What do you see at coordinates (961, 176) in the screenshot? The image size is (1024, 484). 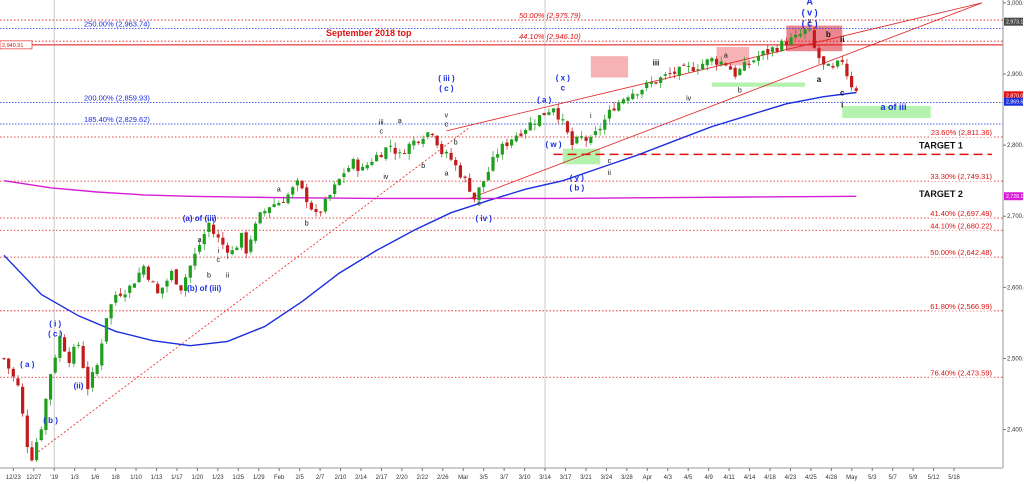 I see `fib-level-label: 33.30% (2,749.31)` at bounding box center [961, 176].